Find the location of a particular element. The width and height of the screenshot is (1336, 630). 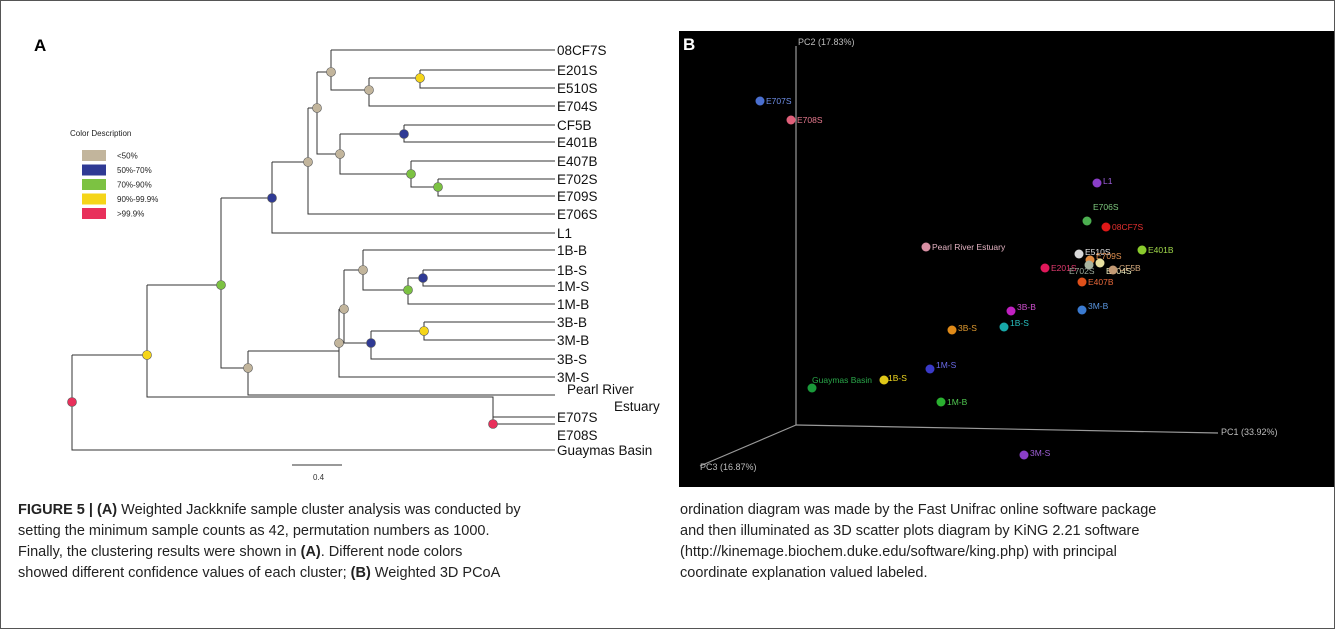

leaf-label: E708S is located at coordinates (577, 435).